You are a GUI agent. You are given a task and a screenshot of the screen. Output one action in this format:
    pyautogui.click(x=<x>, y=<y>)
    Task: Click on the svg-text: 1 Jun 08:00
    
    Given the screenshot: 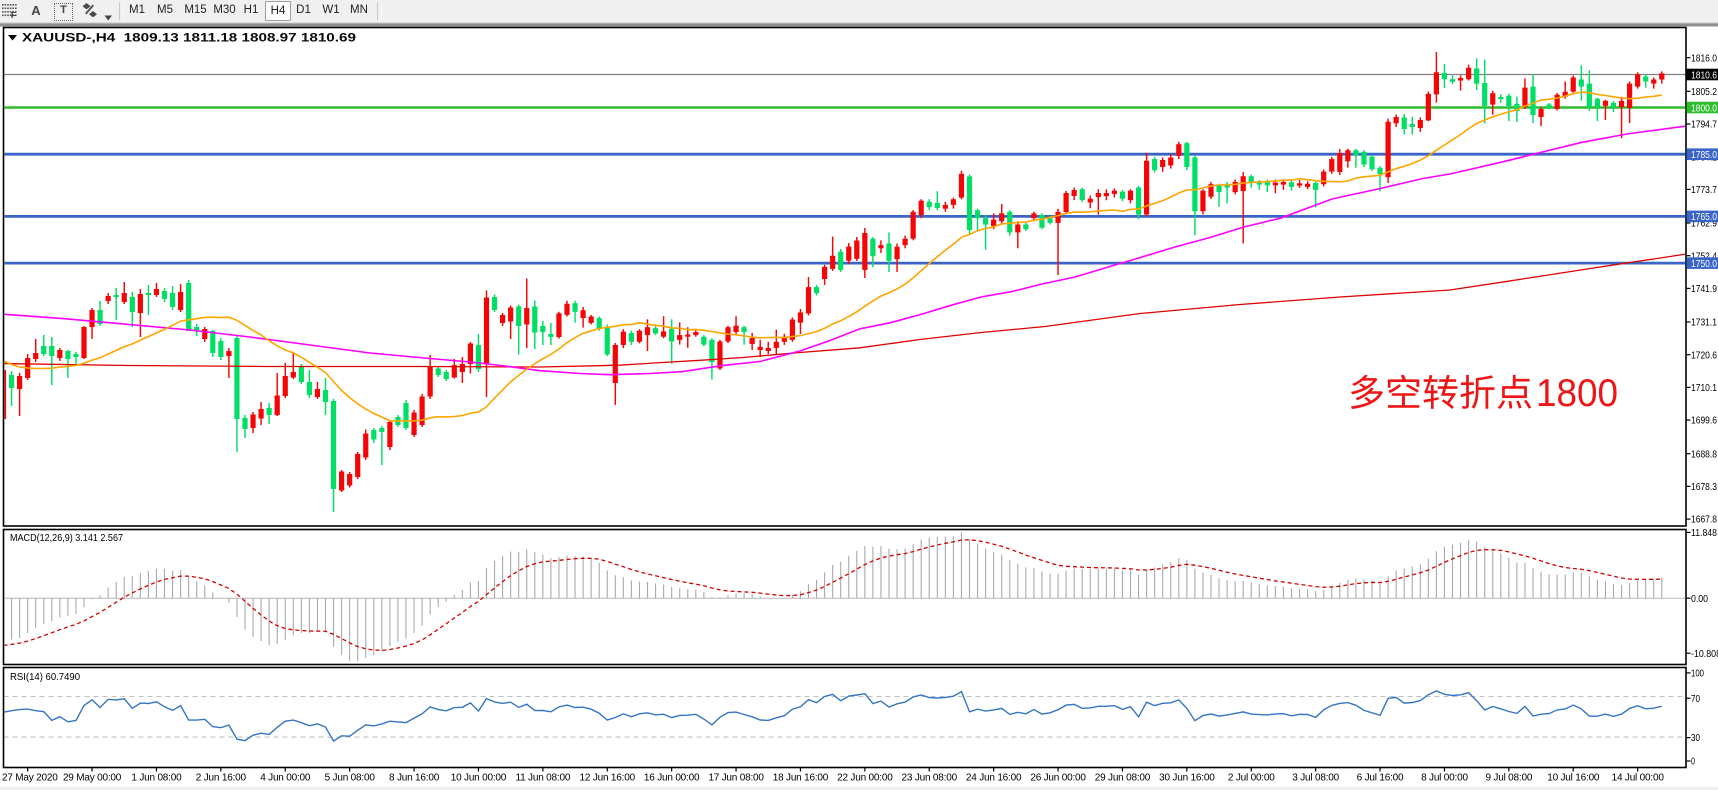 What is the action you would take?
    pyautogui.click(x=156, y=778)
    